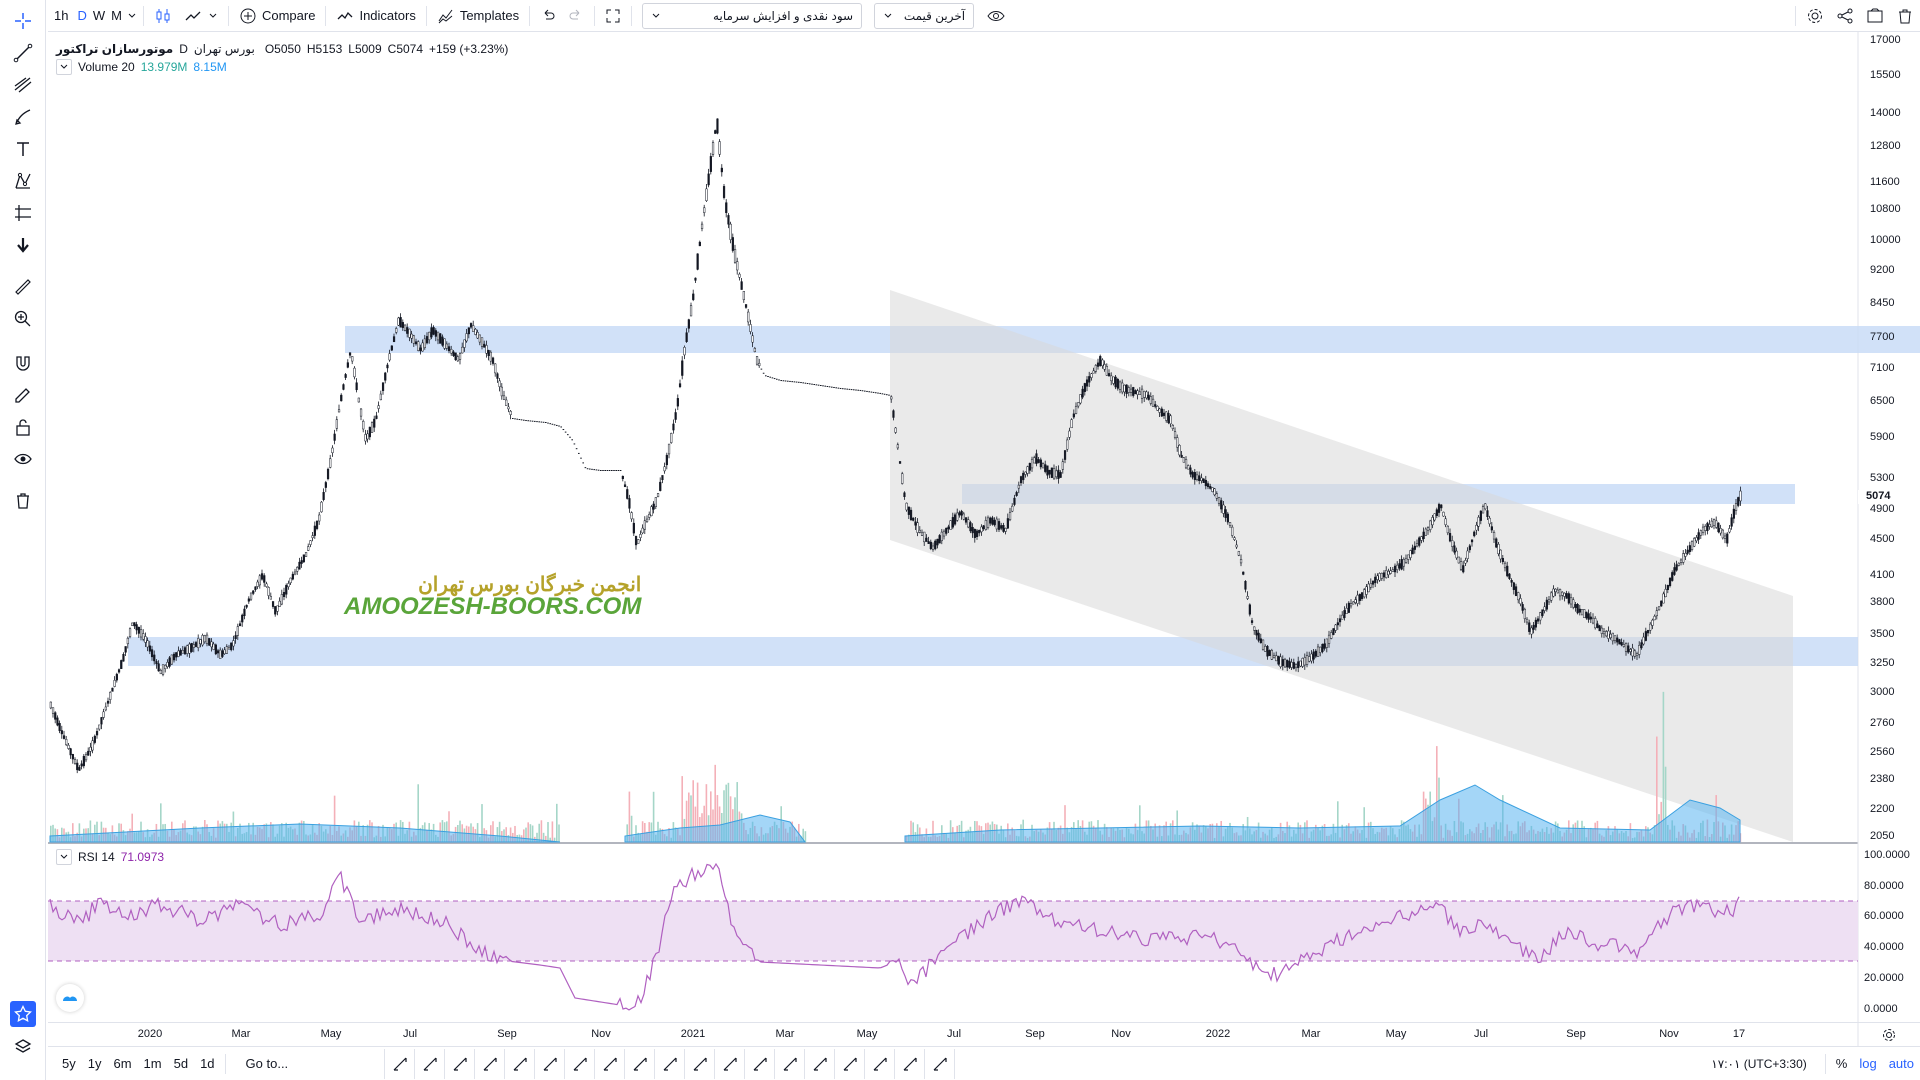  Describe the element at coordinates (850, 1063) in the screenshot. I see `date-range-icon` at that location.